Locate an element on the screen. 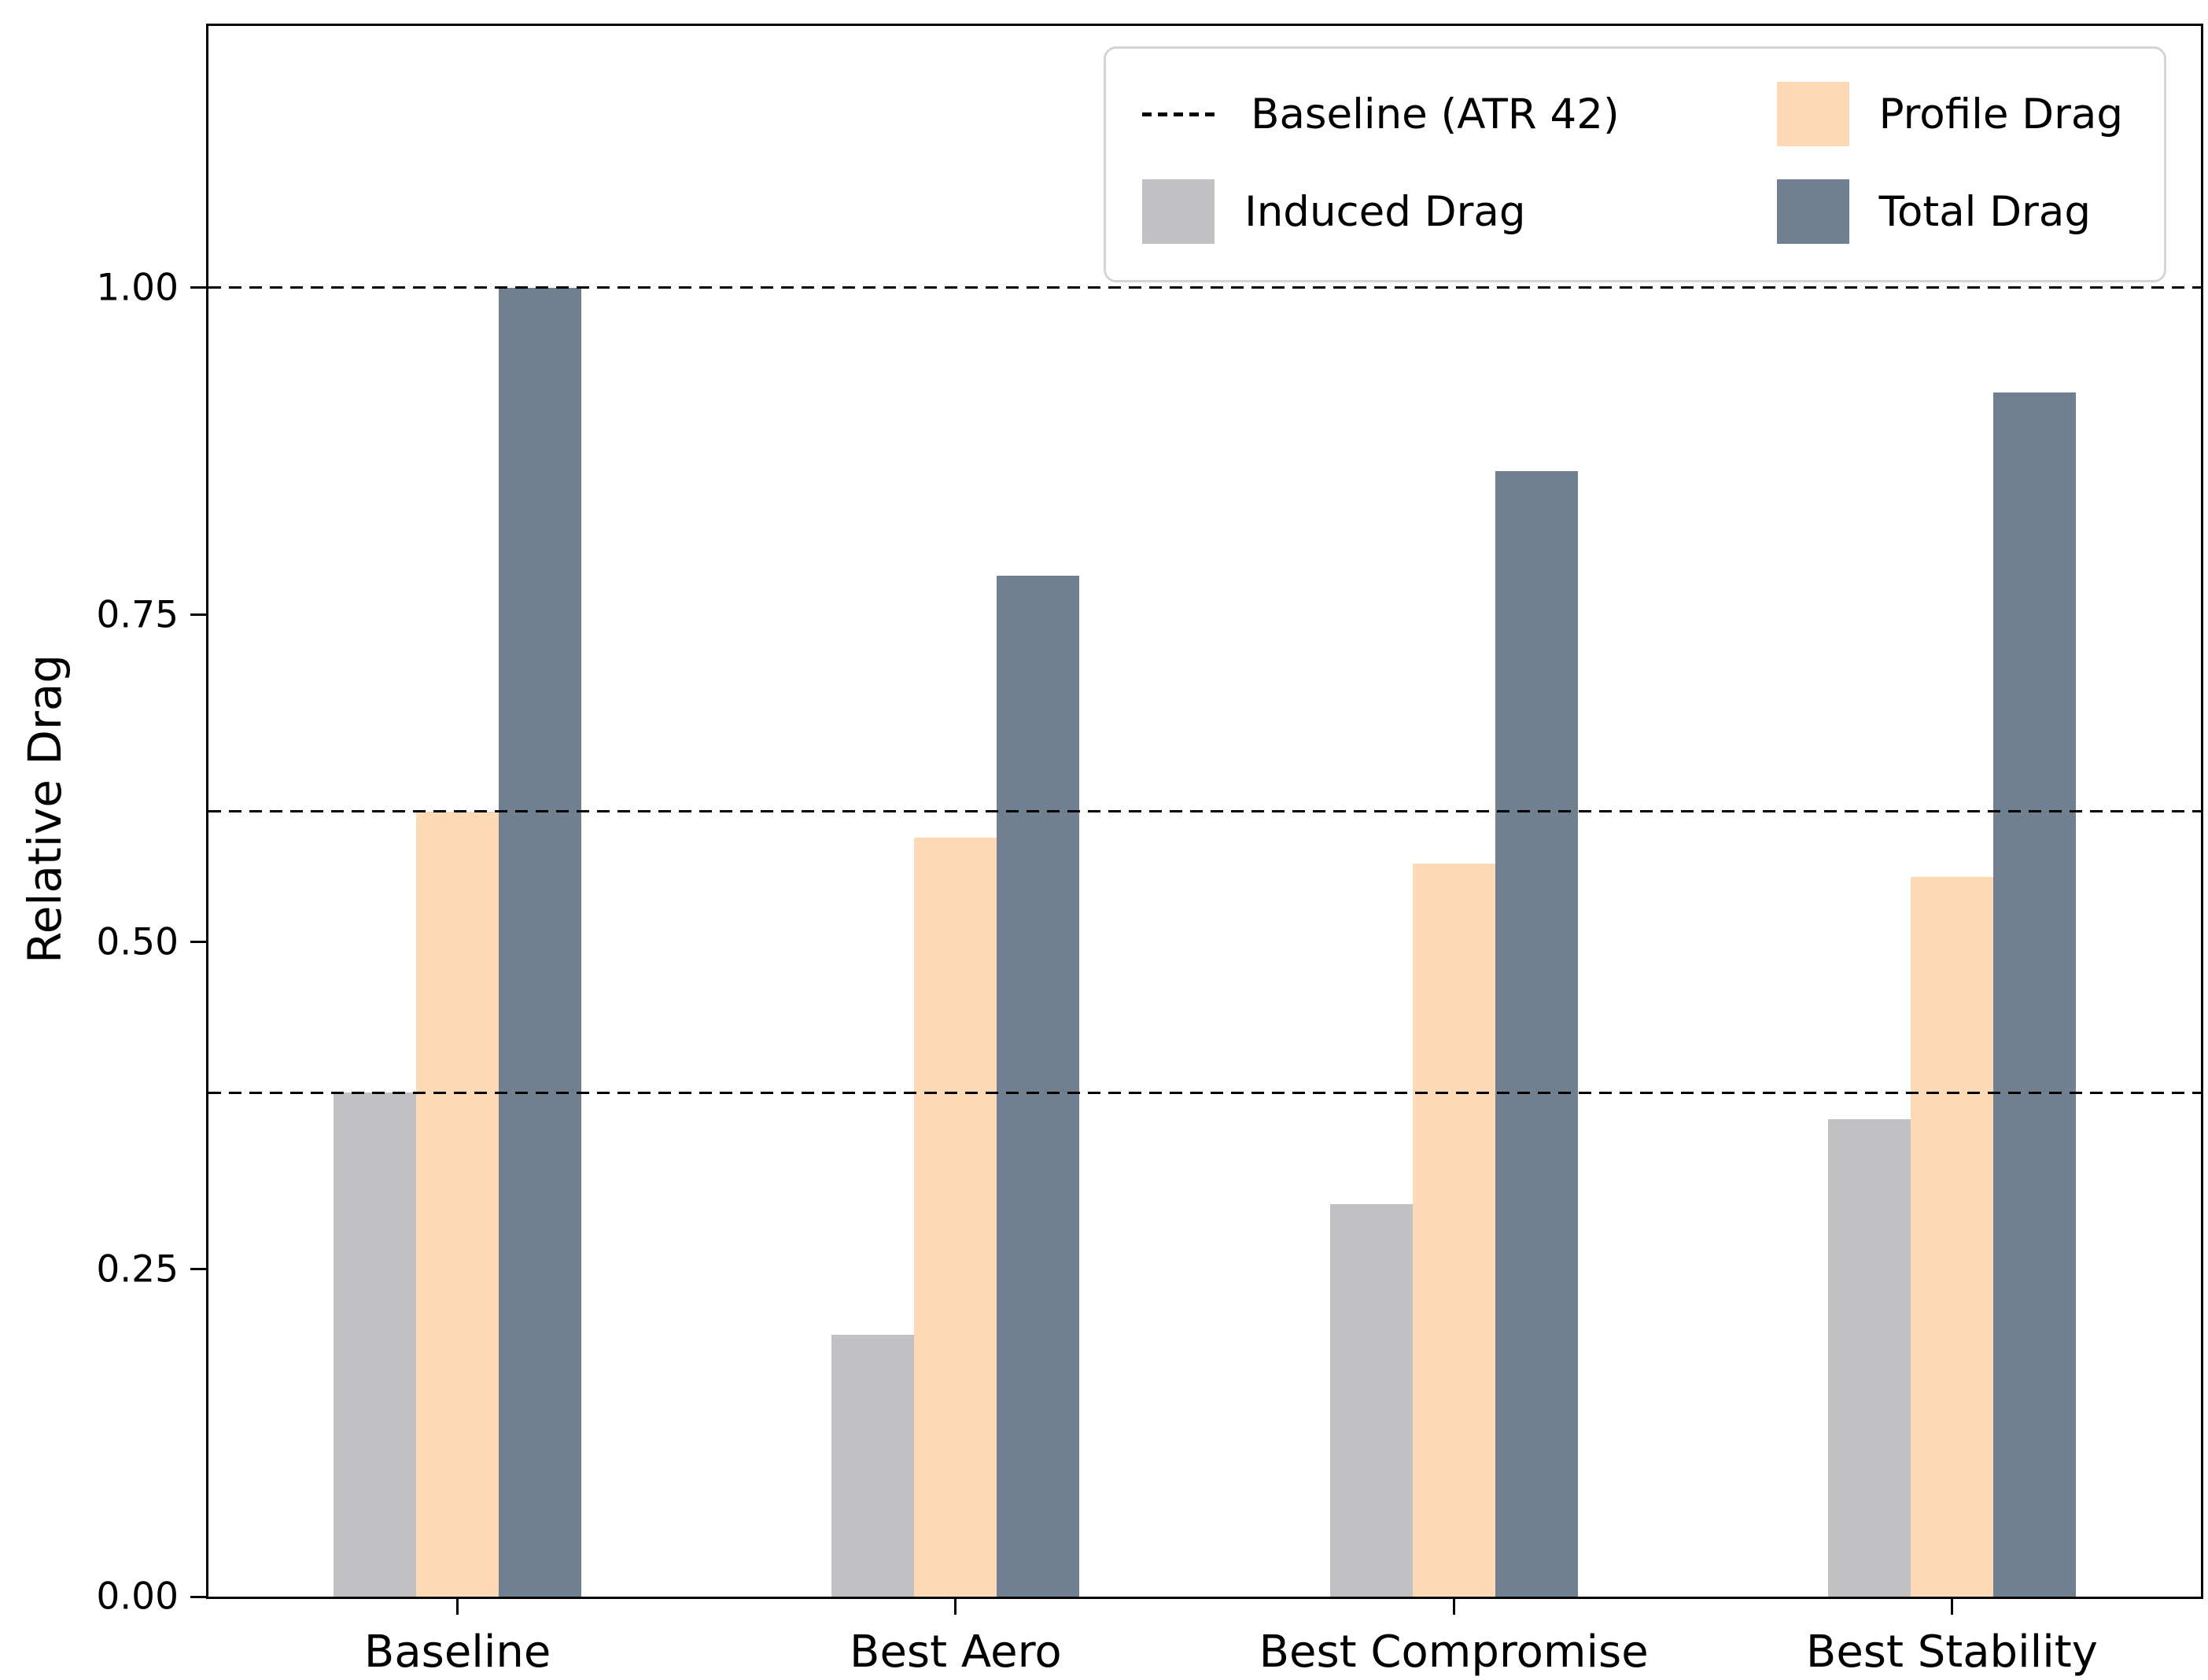 The height and width of the screenshot is (1680, 2208). y-tick-mark-0.00 is located at coordinates (198, 1596).